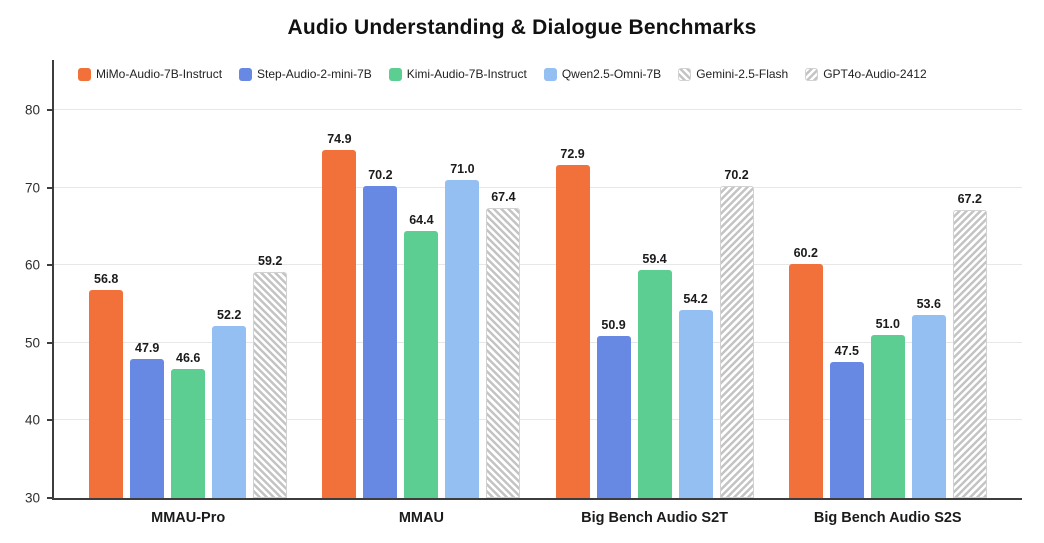 Image resolution: width=1044 pixels, height=543 pixels. Describe the element at coordinates (611, 74) in the screenshot. I see `legend-label: Qwen2.5-Omni-7B` at that location.